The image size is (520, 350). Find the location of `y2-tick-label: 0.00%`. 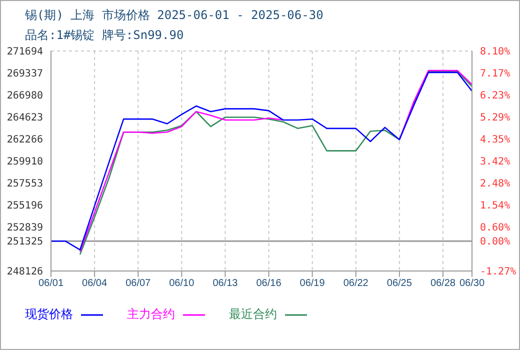

y2-tick-label: 0.00% is located at coordinates (495, 242).